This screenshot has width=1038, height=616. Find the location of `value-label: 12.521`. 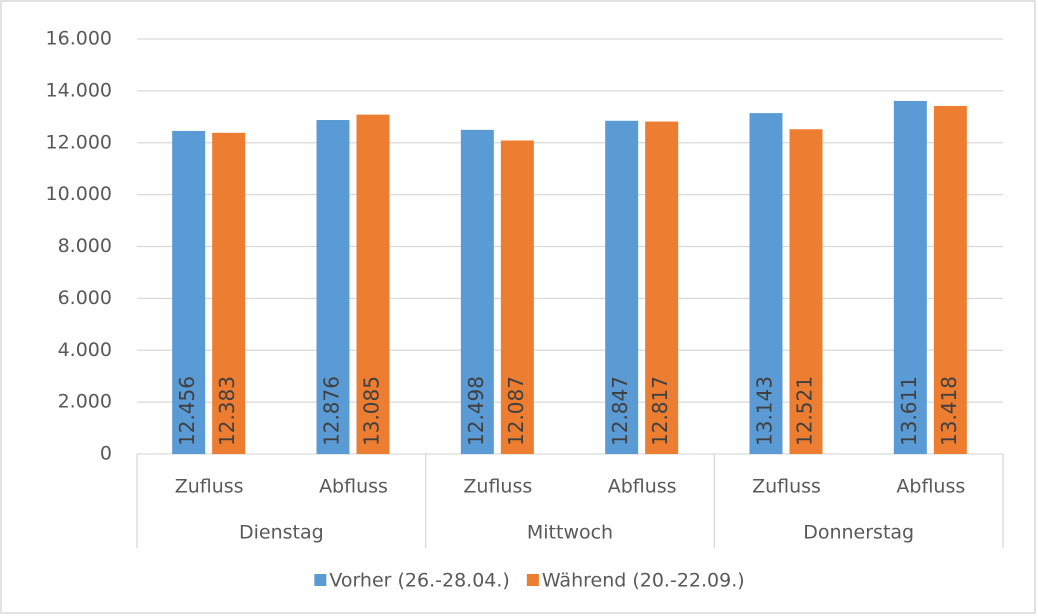

value-label: 12.521 is located at coordinates (805, 411).